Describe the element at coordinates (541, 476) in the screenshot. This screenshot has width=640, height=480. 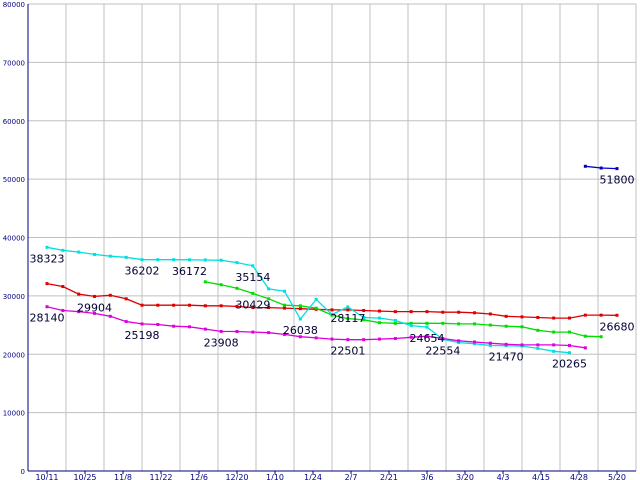
I see `x-tick-label: 4/15` at that location.